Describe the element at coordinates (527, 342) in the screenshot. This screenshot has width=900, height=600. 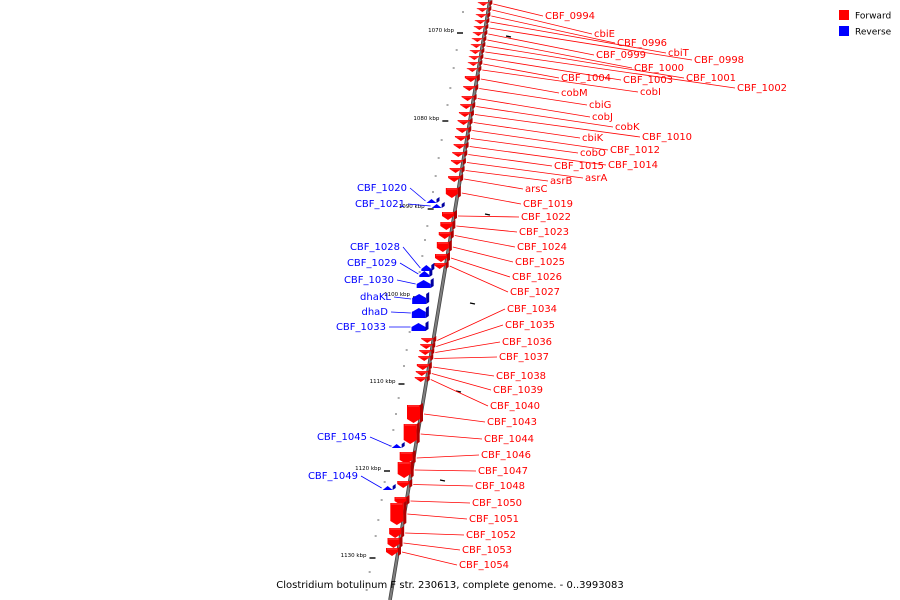
I see `gene-label: CBF_1036` at that location.